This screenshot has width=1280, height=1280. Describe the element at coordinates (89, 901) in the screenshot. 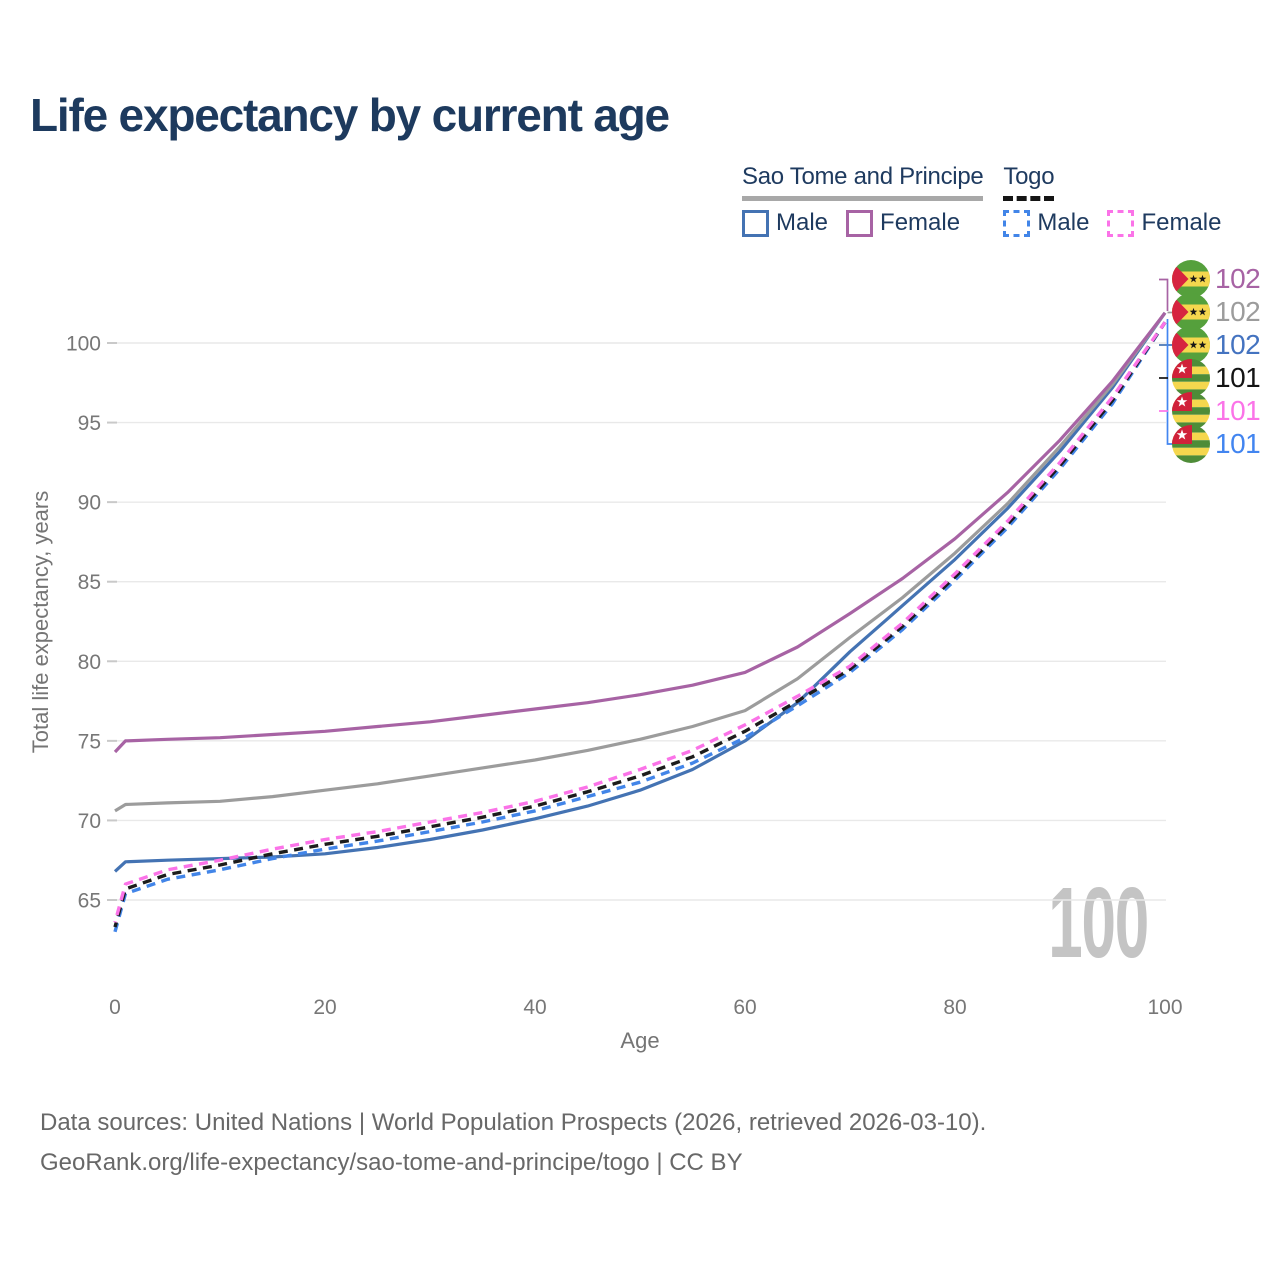

I see `y-tick-label: 65` at that location.